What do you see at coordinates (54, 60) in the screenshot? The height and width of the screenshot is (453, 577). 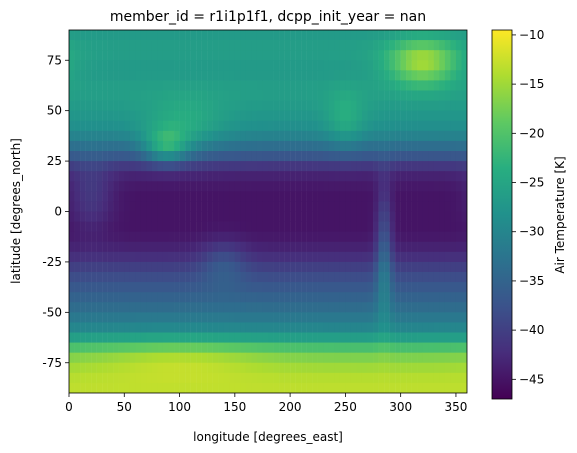 I see `y-tick-label: 75` at bounding box center [54, 60].